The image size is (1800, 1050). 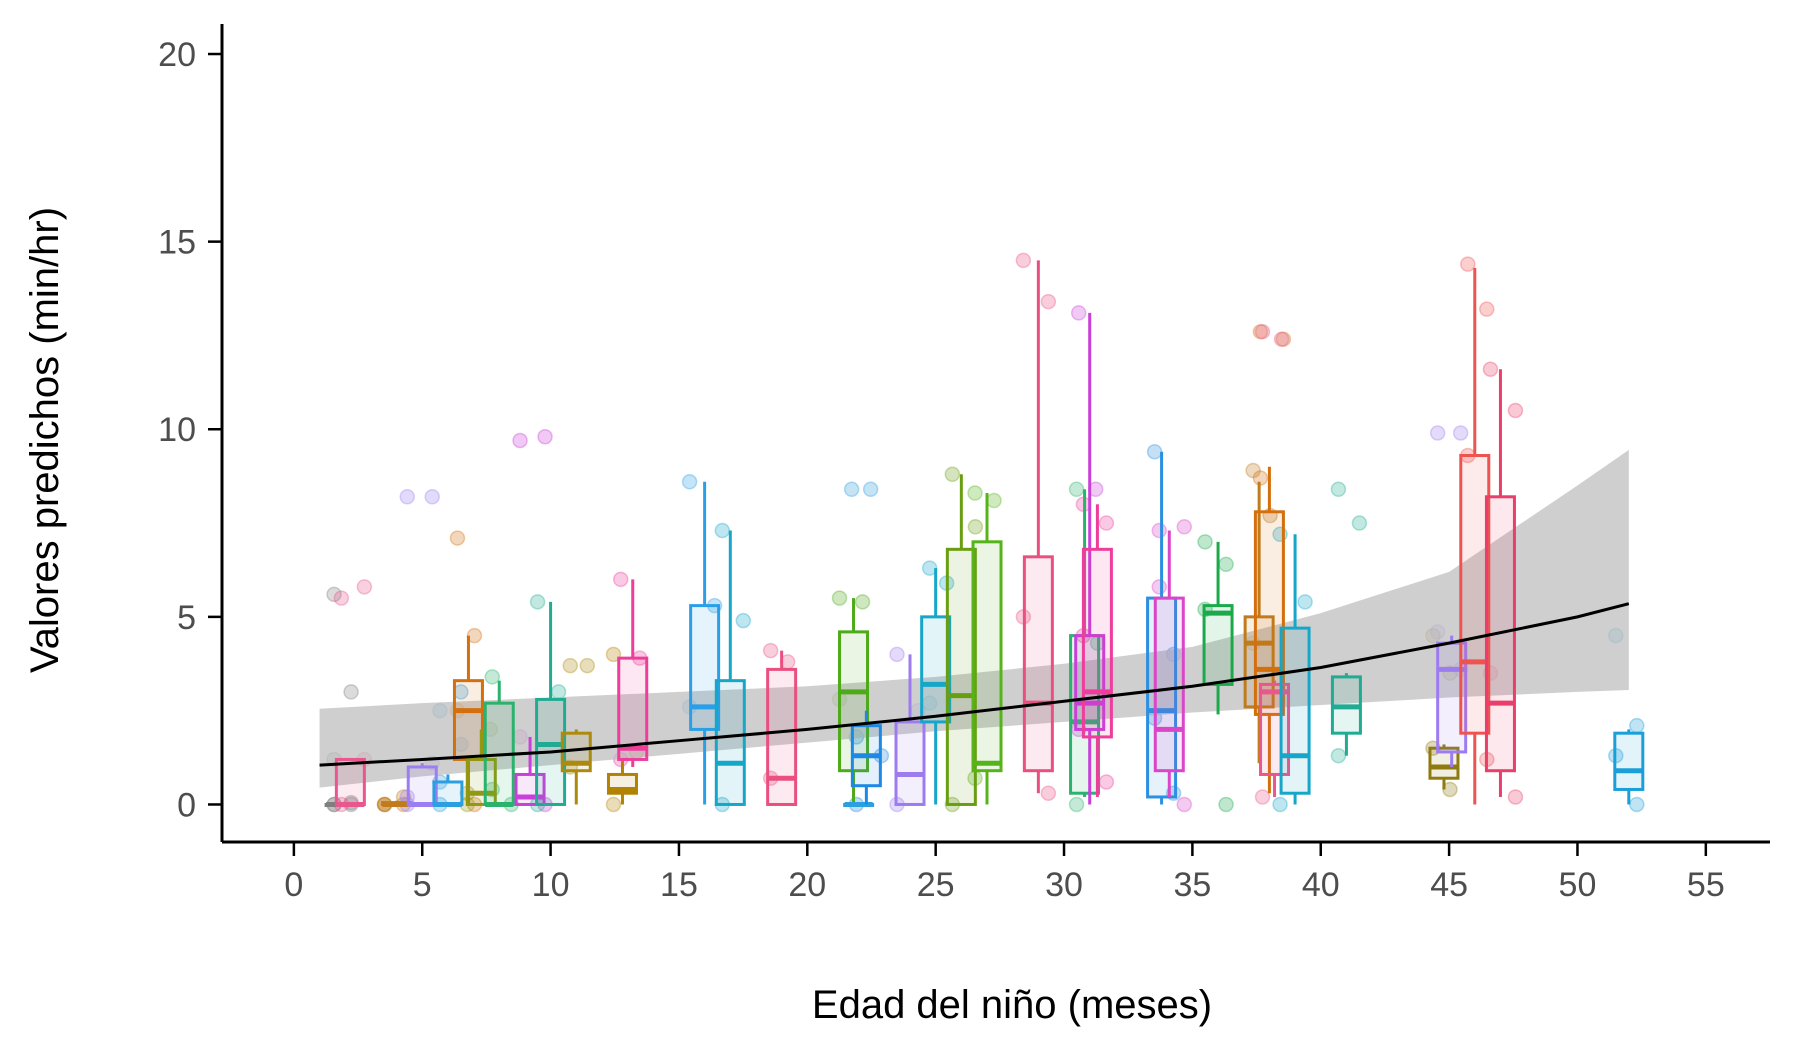 I want to click on x-tick-label: 50, so click(x=1578, y=885).